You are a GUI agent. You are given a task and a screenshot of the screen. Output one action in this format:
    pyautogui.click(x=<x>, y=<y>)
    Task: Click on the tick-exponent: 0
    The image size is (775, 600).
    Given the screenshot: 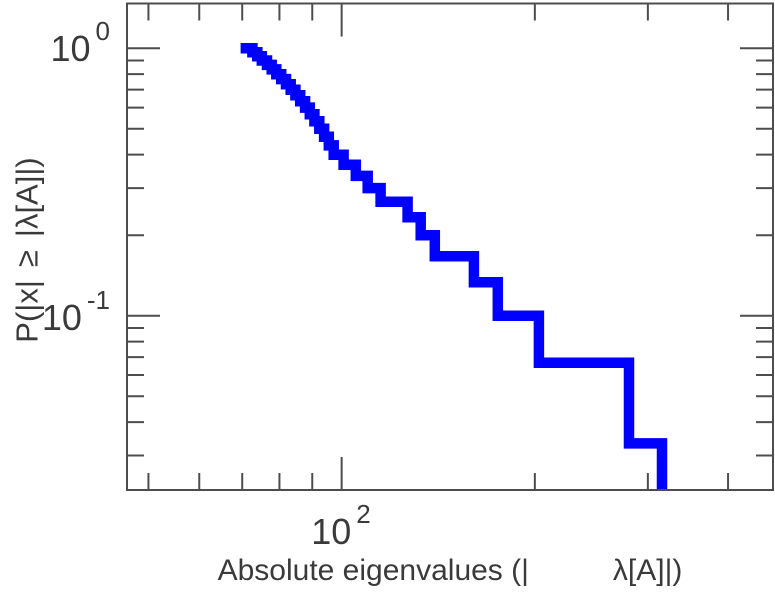 What is the action you would take?
    pyautogui.click(x=102, y=31)
    